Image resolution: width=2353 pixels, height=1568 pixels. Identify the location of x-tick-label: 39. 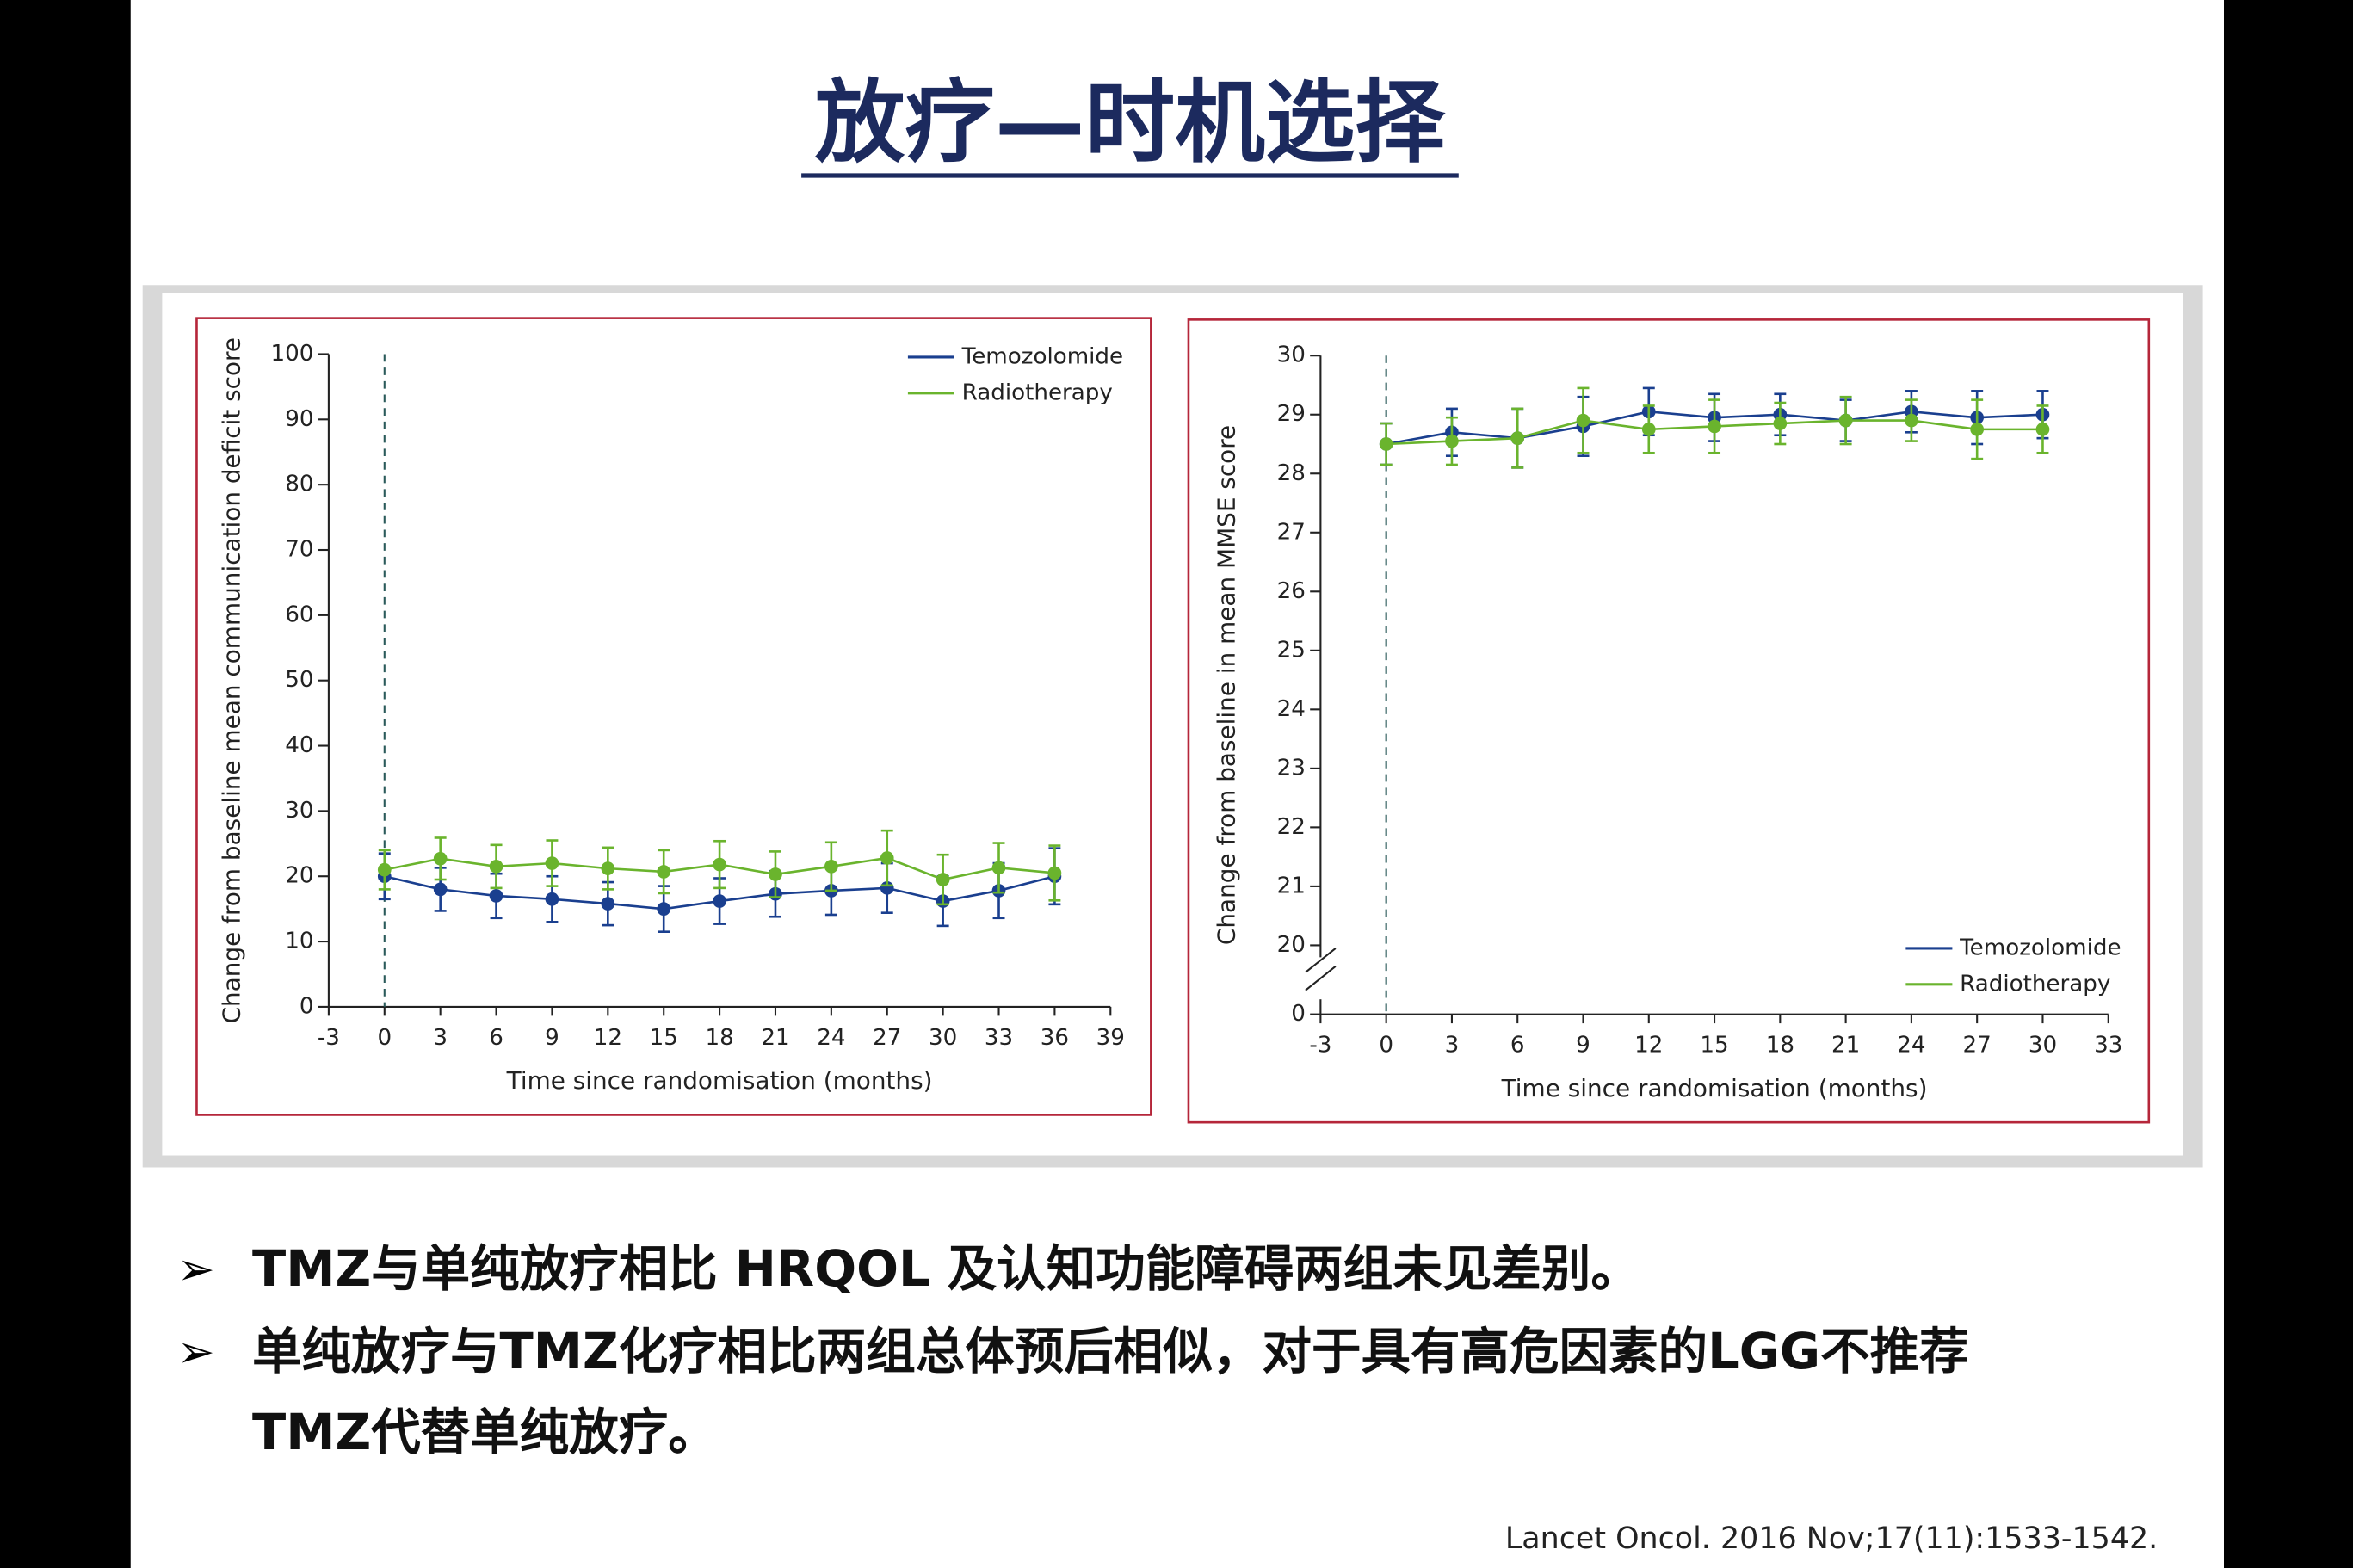
(1110, 1038).